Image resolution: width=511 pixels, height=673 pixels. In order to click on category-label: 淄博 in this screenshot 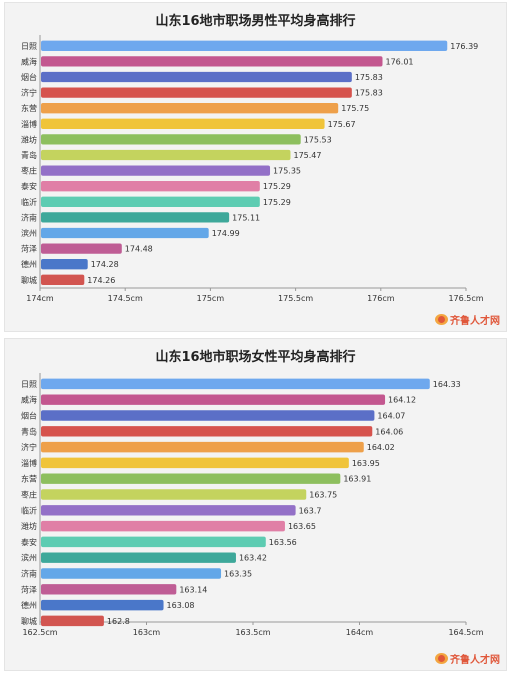, I will do `click(29, 124)`.